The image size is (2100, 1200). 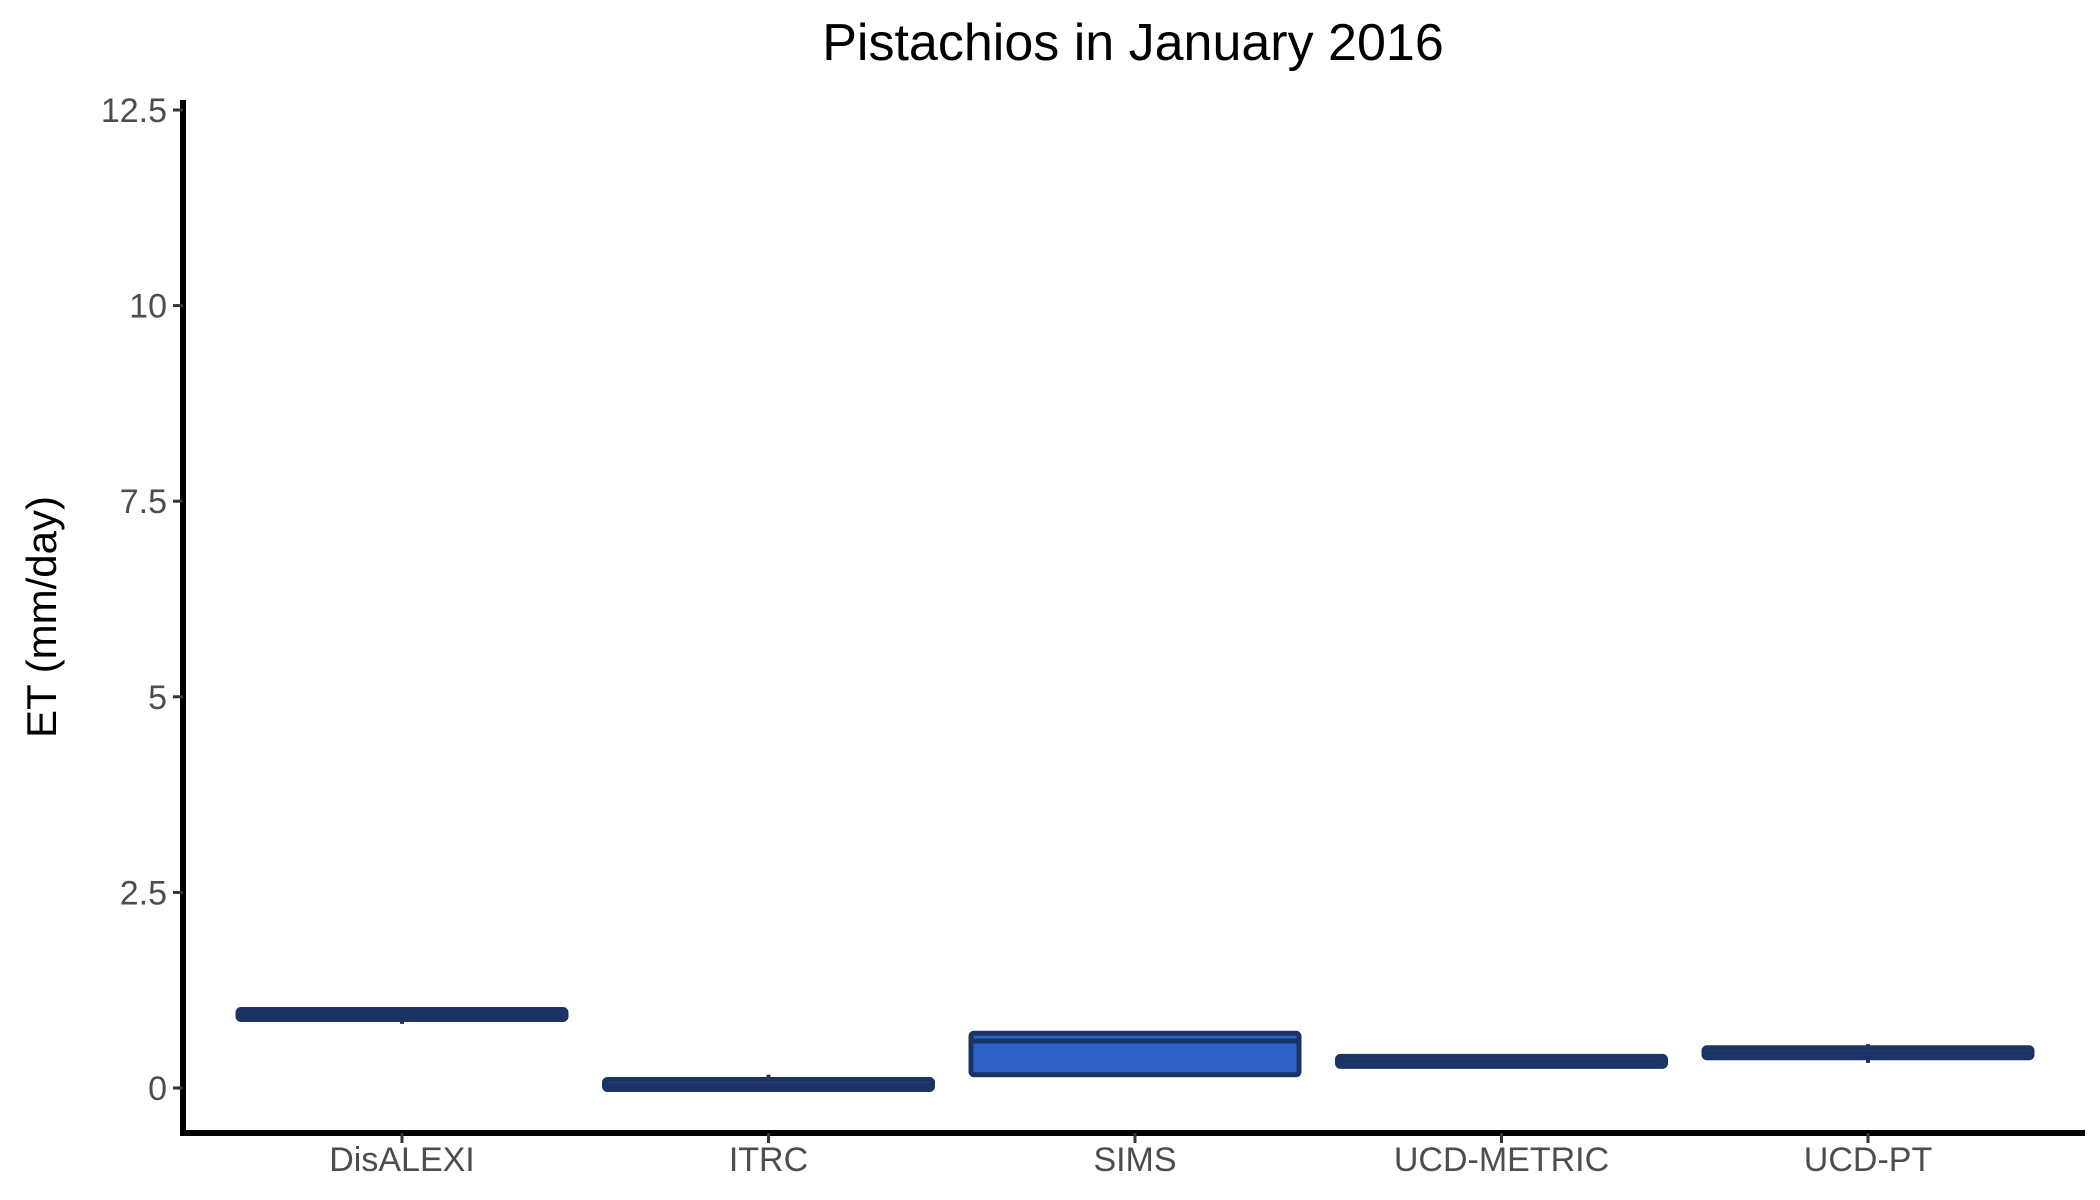 I want to click on x-tick-label: UCD-PT, so click(x=1868, y=1160).